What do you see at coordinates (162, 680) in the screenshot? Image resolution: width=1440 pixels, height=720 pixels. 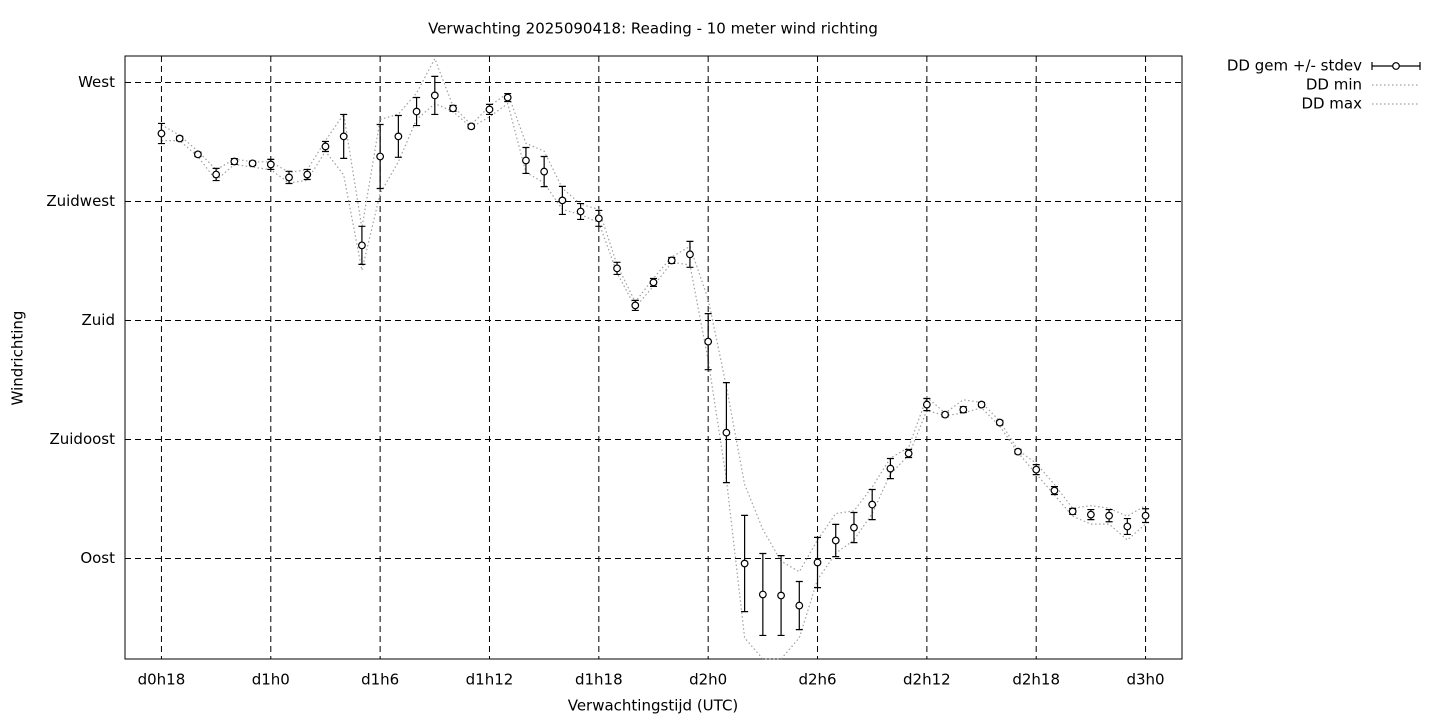 I see `x-tick-label: d0h18` at bounding box center [162, 680].